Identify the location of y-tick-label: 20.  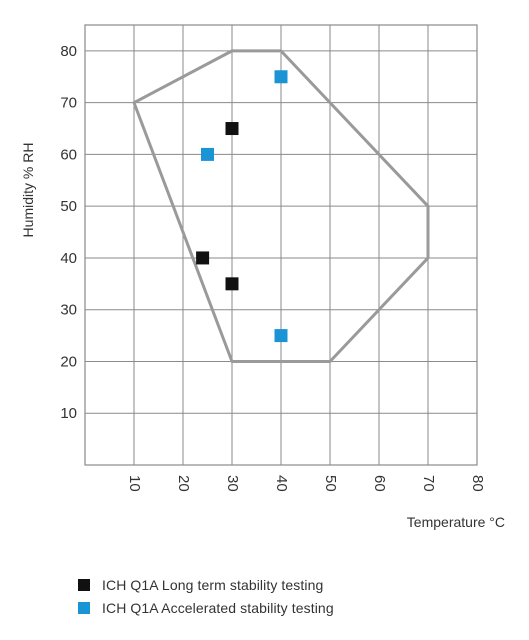
(68, 361).